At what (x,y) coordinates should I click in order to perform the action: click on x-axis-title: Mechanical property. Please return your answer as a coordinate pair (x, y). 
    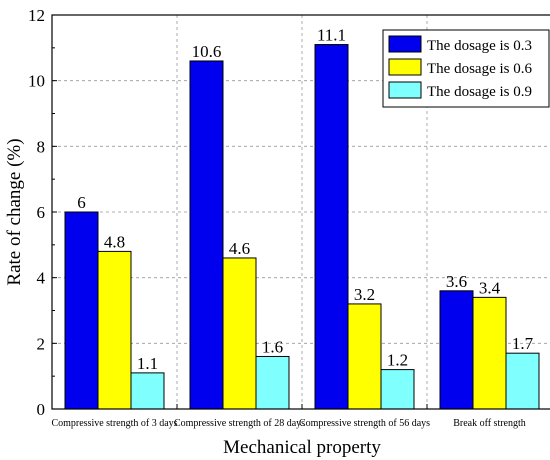
    Looking at the image, I should click on (302, 447).